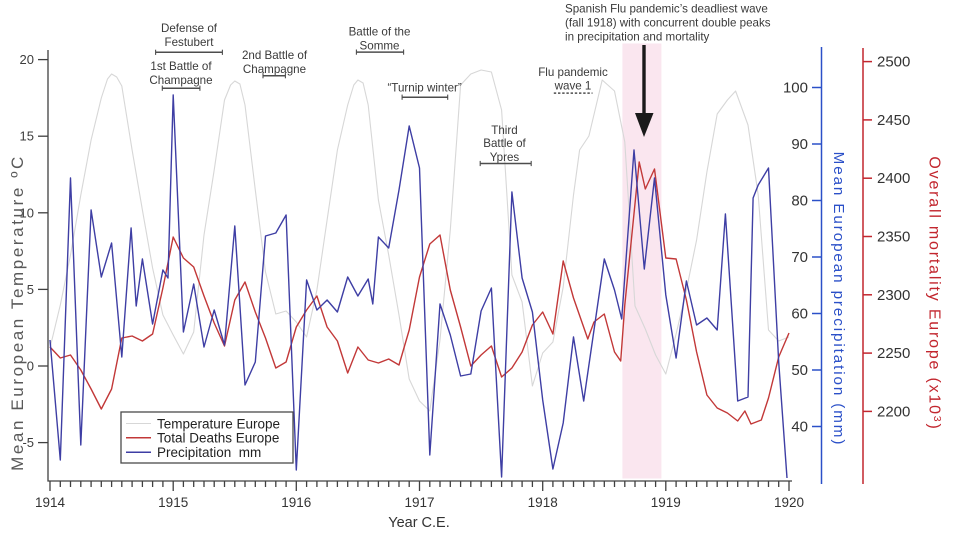 The width and height of the screenshot is (959, 533). What do you see at coordinates (380, 32) in the screenshot?
I see `svg-text: Battle of the` at bounding box center [380, 32].